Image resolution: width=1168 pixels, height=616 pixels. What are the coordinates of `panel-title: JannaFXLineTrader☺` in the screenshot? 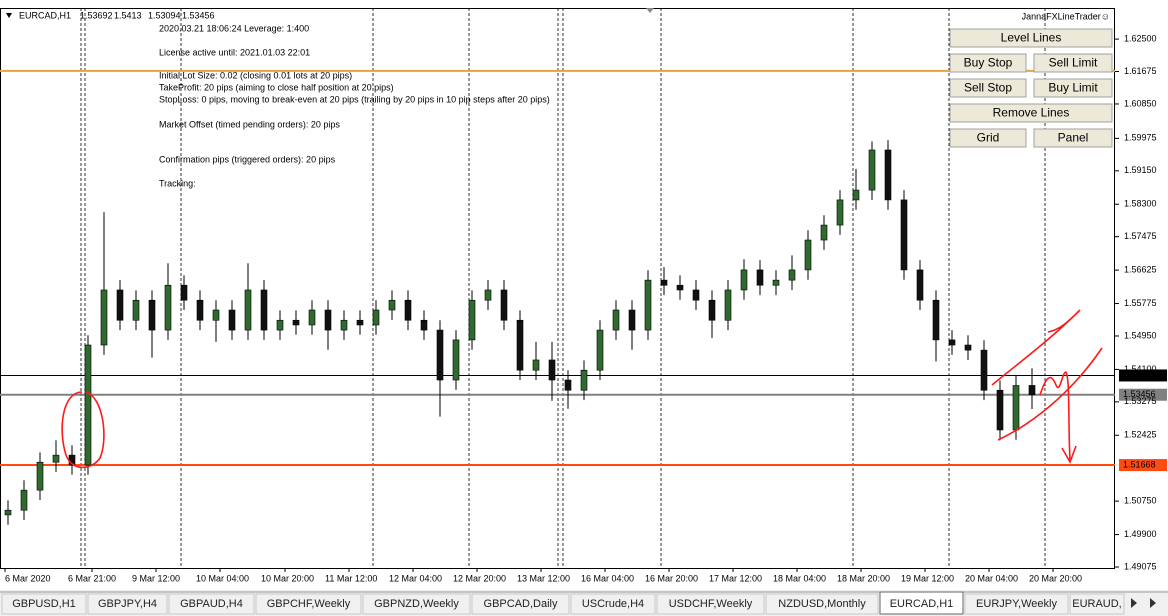 It's located at (1066, 16).